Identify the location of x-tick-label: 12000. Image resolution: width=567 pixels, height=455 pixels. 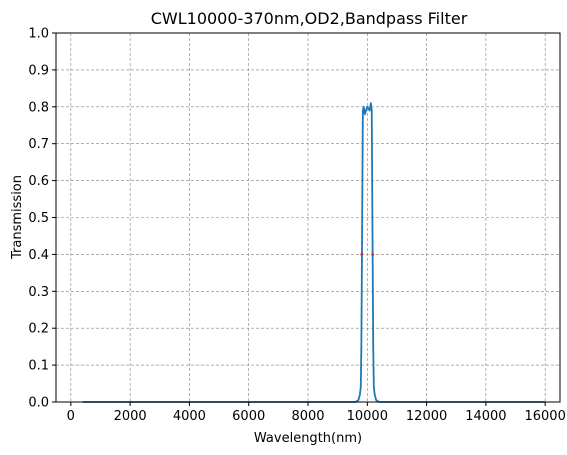
(426, 416).